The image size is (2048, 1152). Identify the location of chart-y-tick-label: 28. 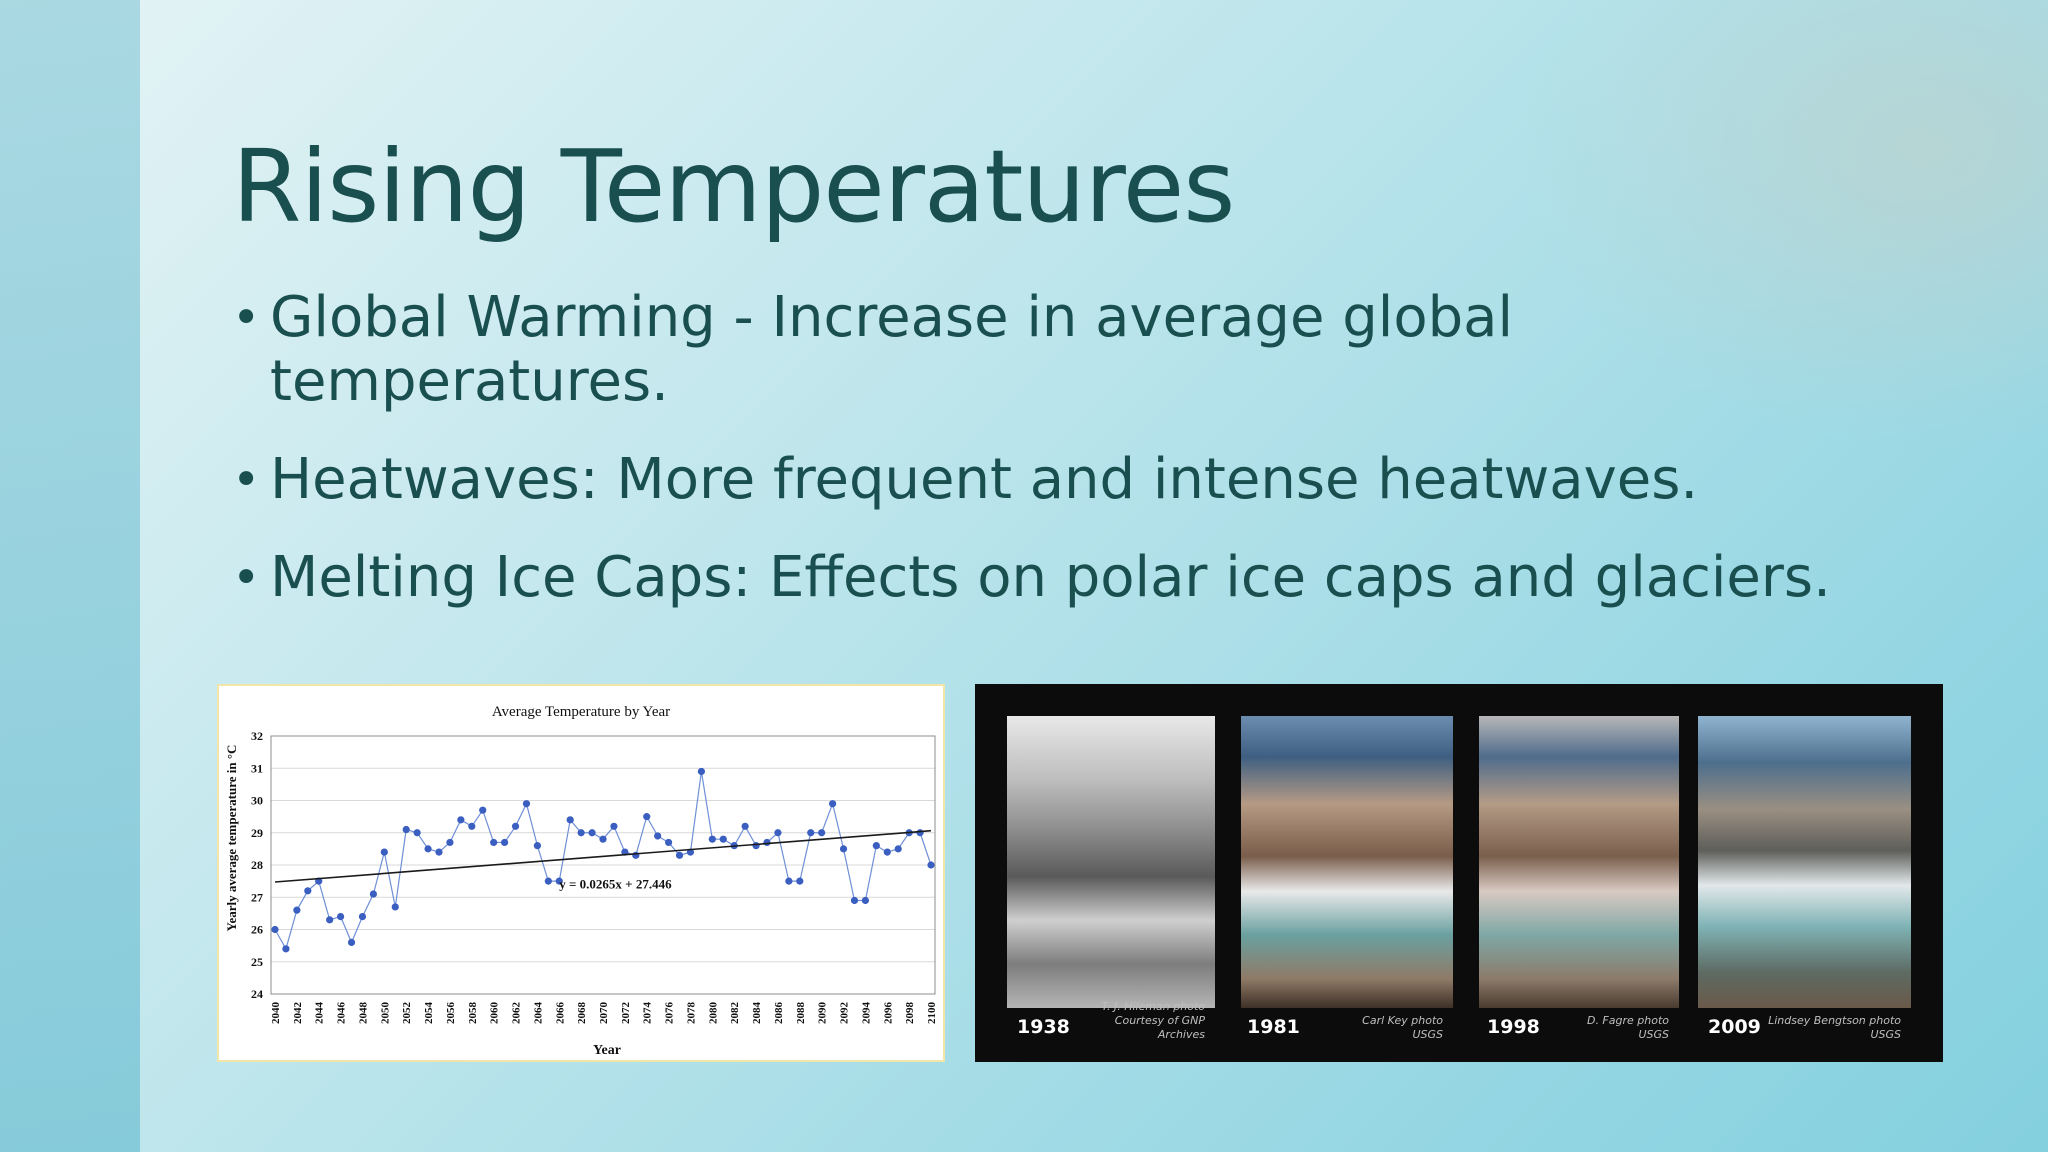
(257, 865).